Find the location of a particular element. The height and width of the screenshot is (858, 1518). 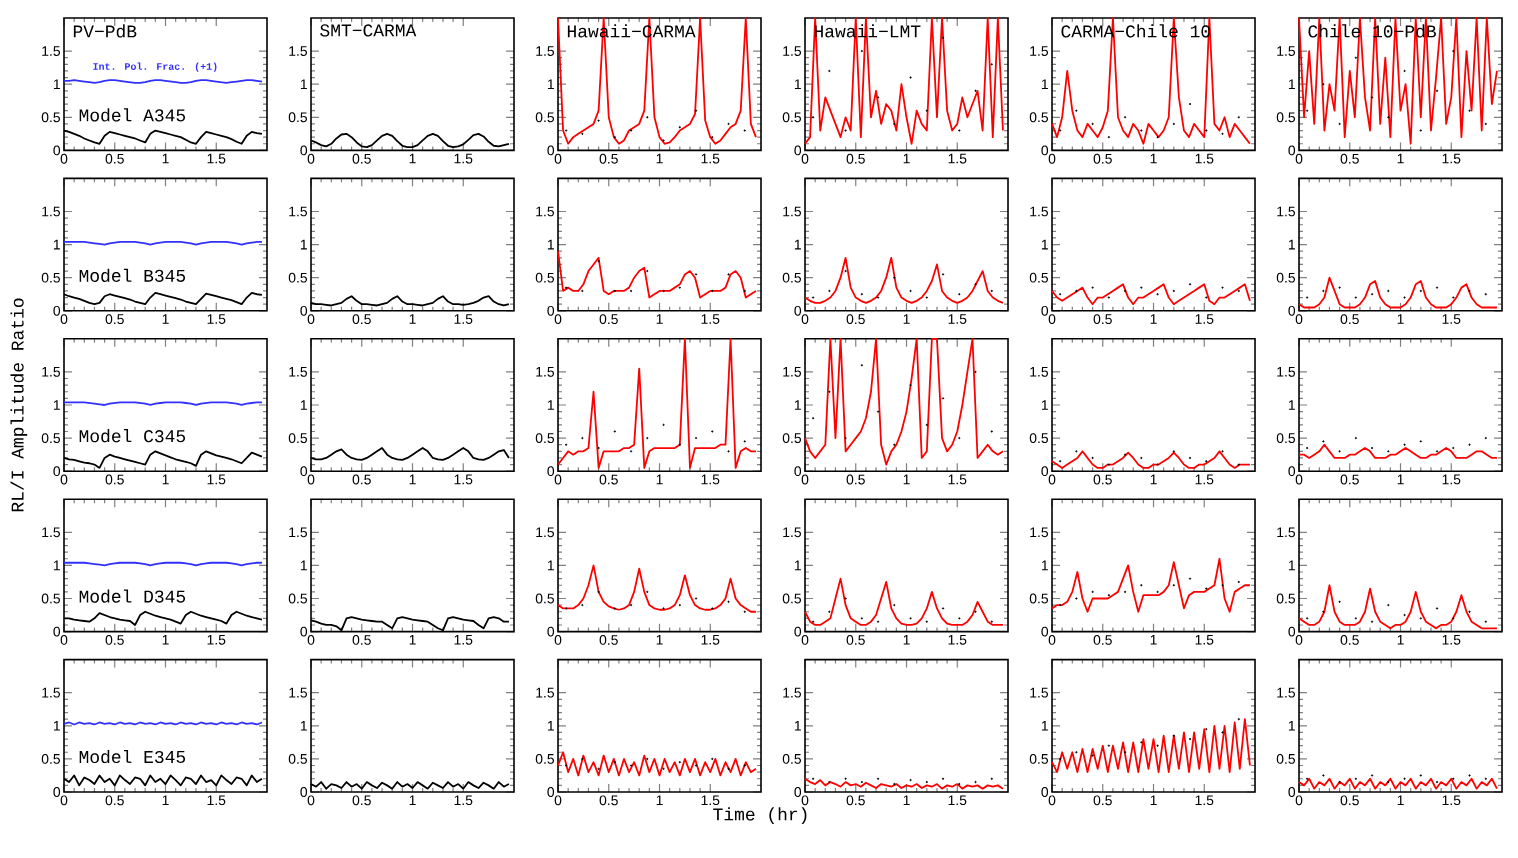

chart-title: PV−PdB is located at coordinates (105, 31).